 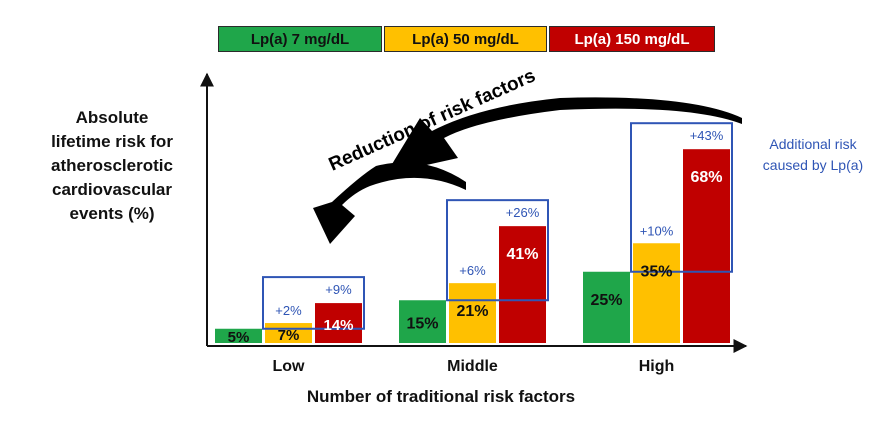 I want to click on legend-label-7: Lp(a) 7 mg/dL, so click(x=300, y=39).